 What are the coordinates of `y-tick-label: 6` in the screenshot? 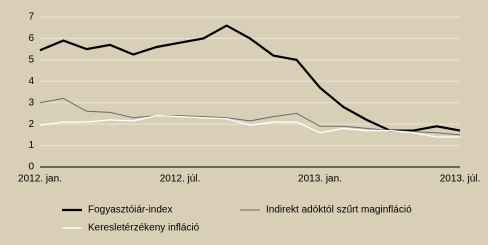 It's located at (31, 38).